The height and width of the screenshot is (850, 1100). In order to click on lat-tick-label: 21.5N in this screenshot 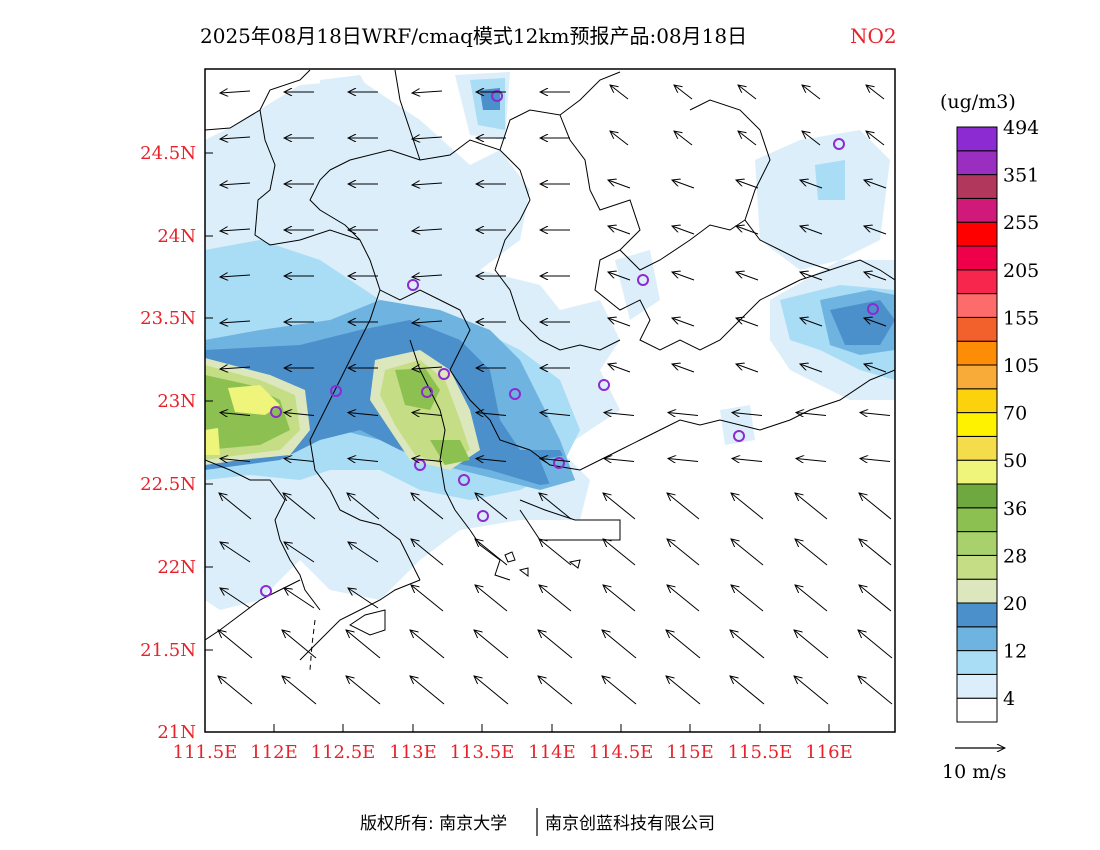, I will do `click(168, 650)`.